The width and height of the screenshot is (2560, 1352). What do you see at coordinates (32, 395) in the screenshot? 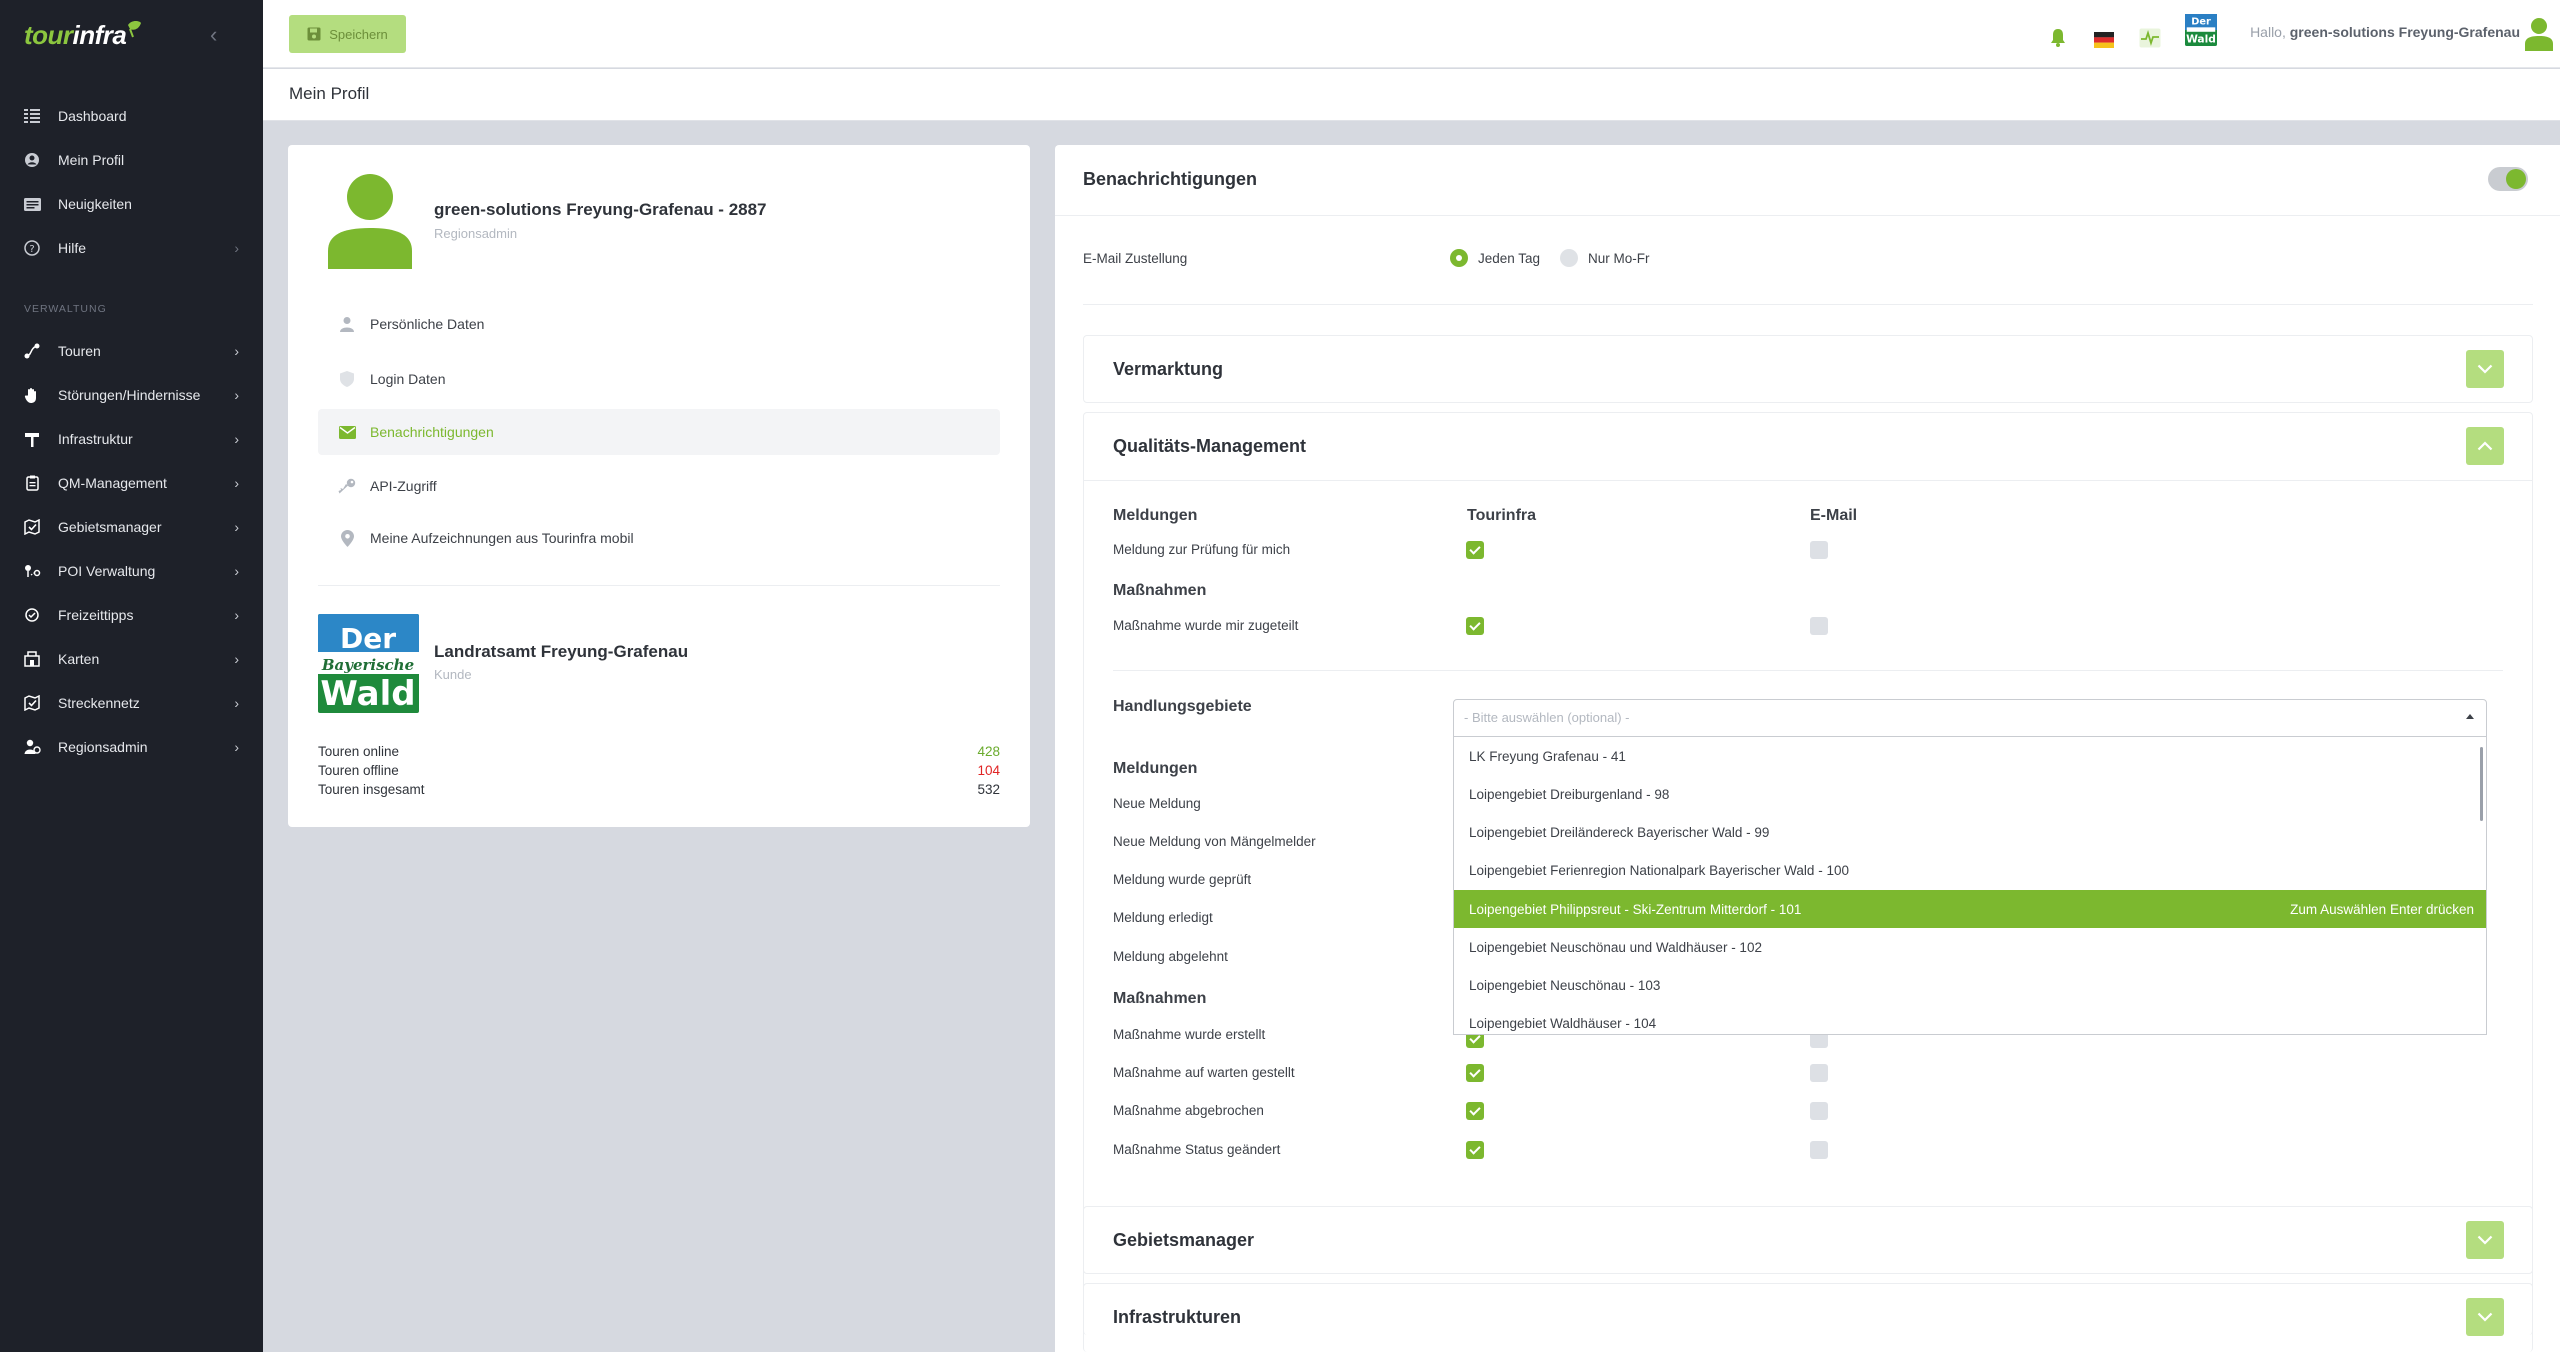
I see `hand-stop-icon` at bounding box center [32, 395].